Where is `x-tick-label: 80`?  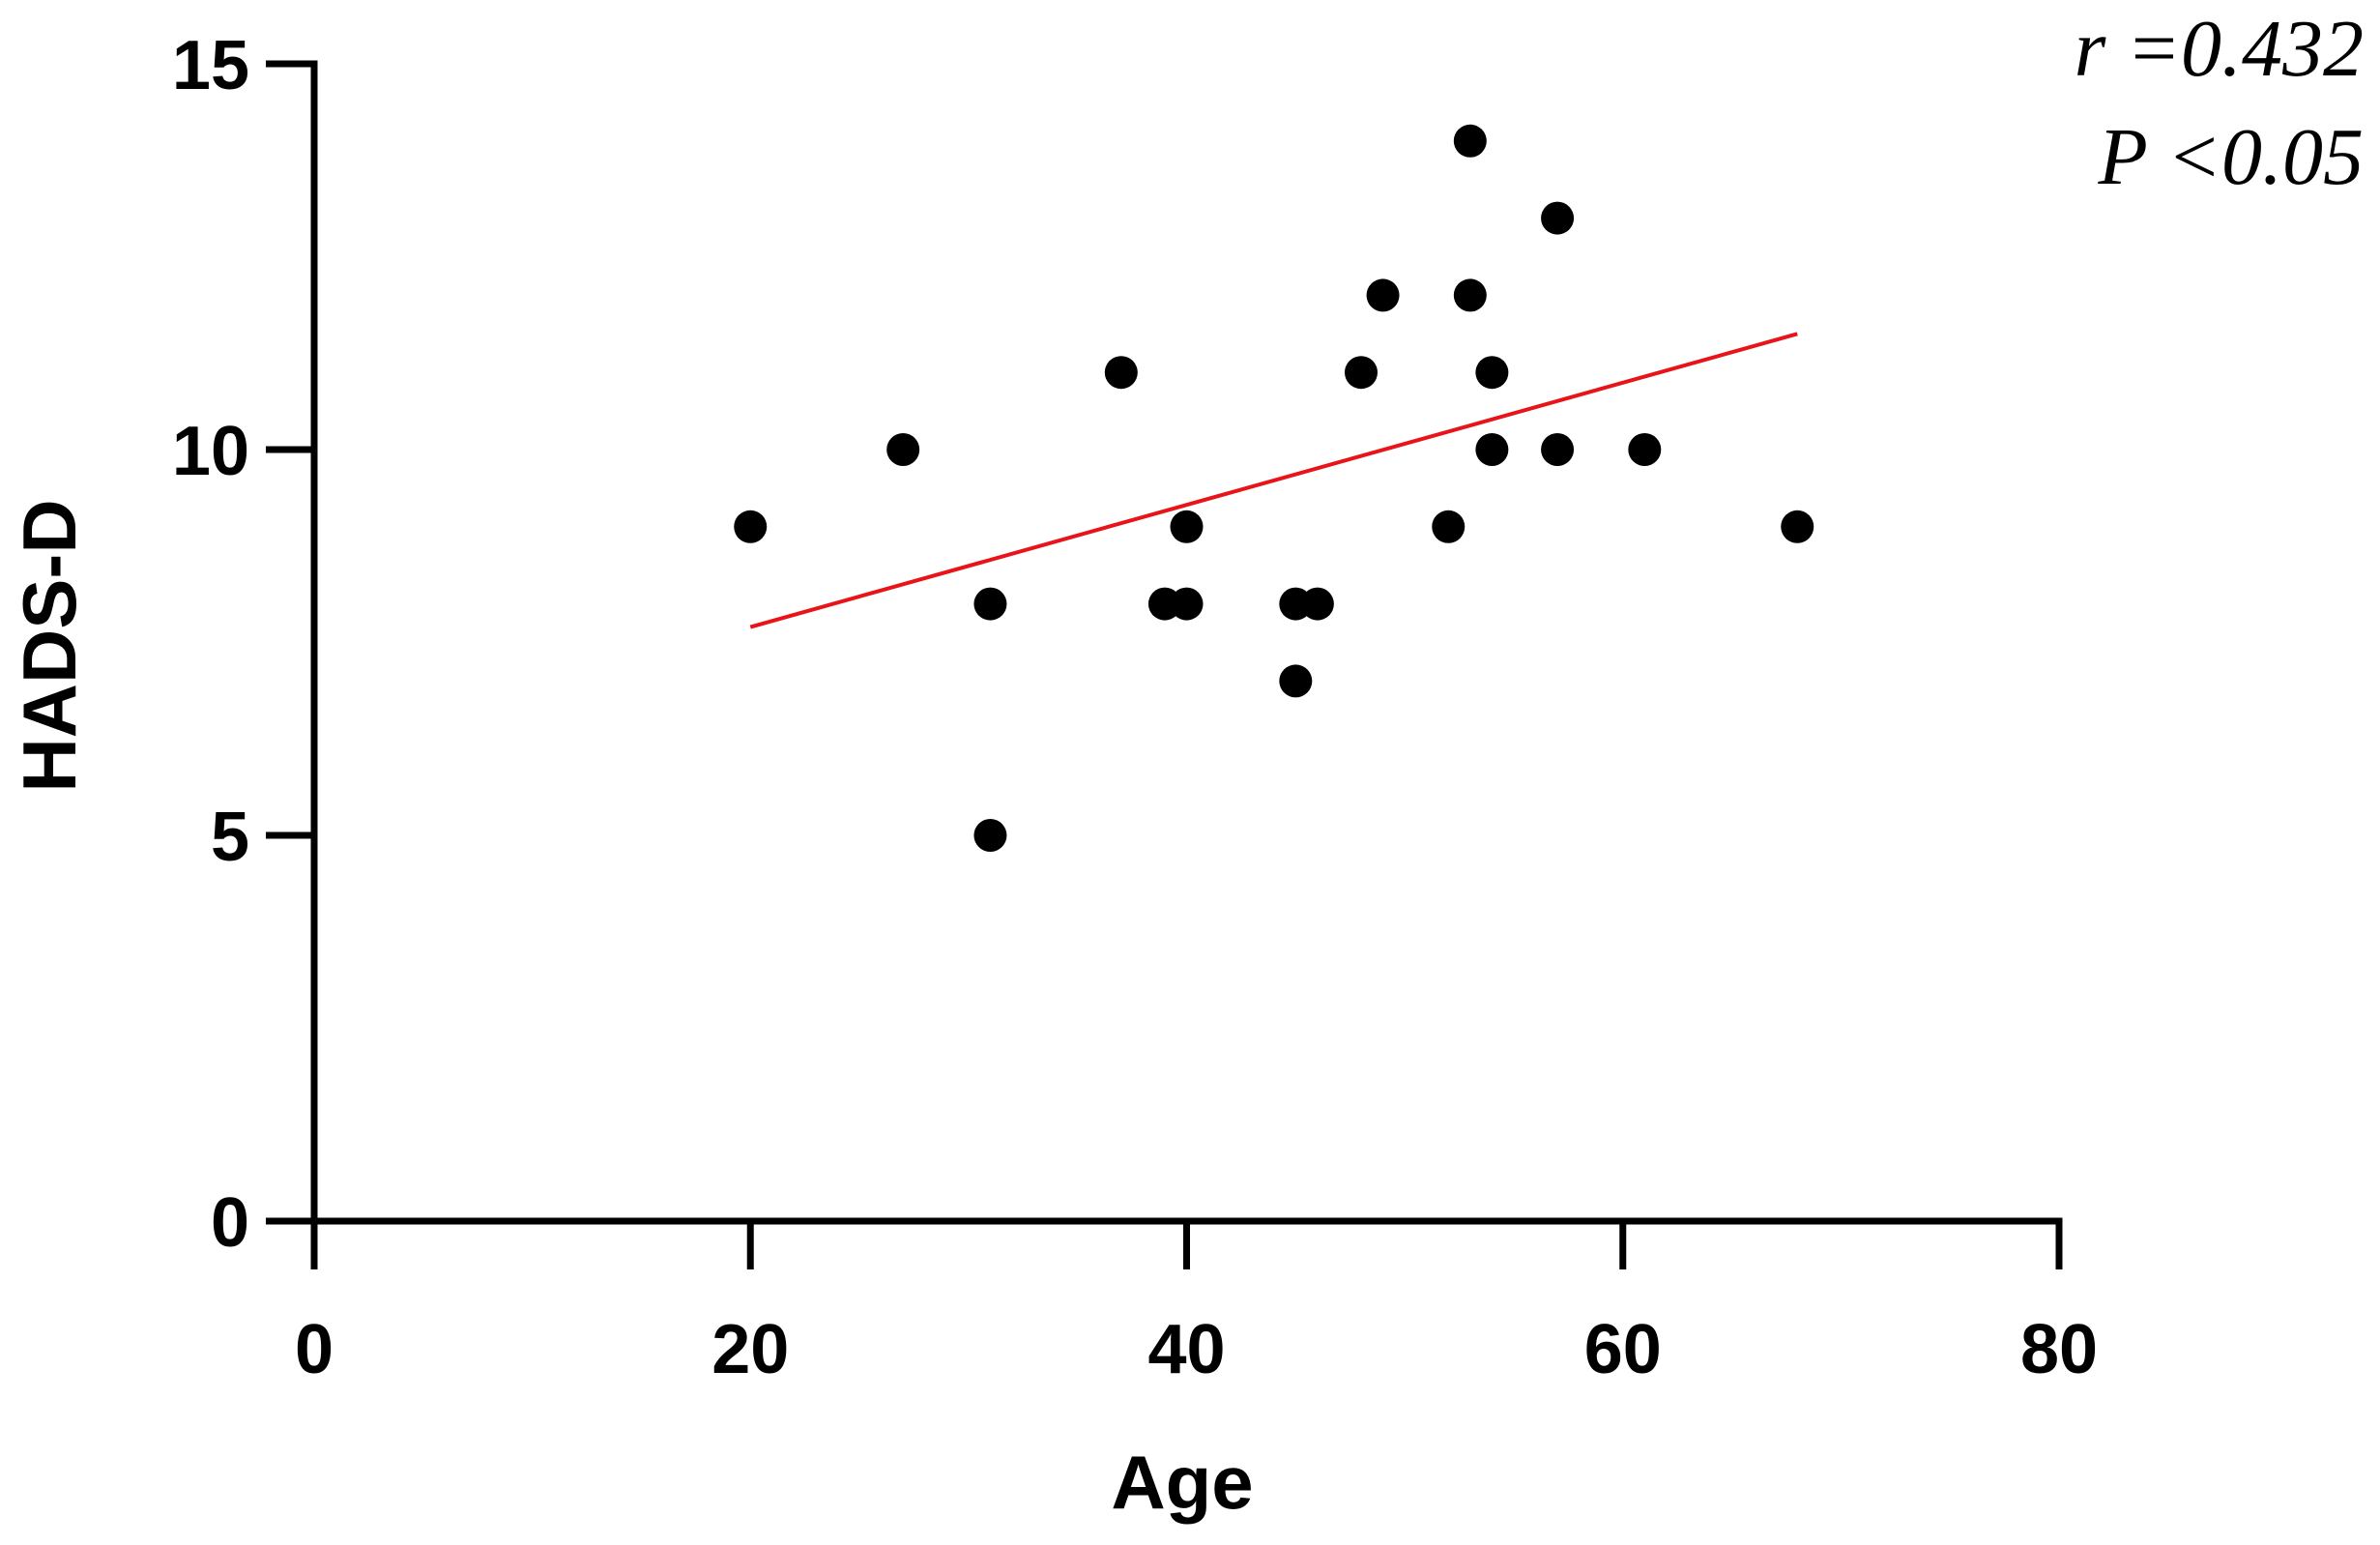 x-tick-label: 80 is located at coordinates (2059, 1349).